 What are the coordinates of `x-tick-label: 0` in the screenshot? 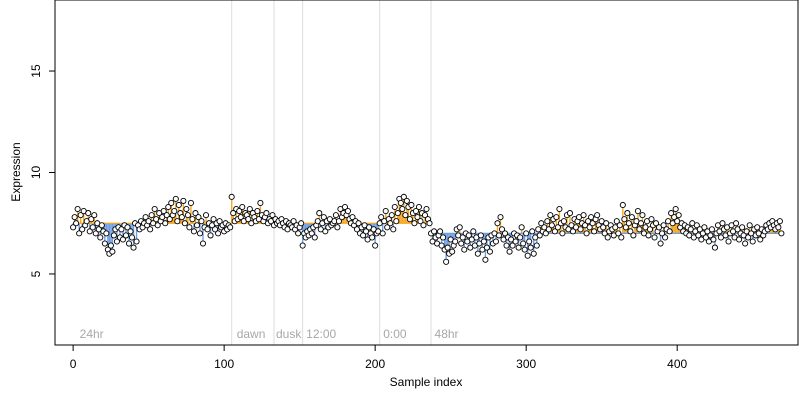 It's located at (73, 364).